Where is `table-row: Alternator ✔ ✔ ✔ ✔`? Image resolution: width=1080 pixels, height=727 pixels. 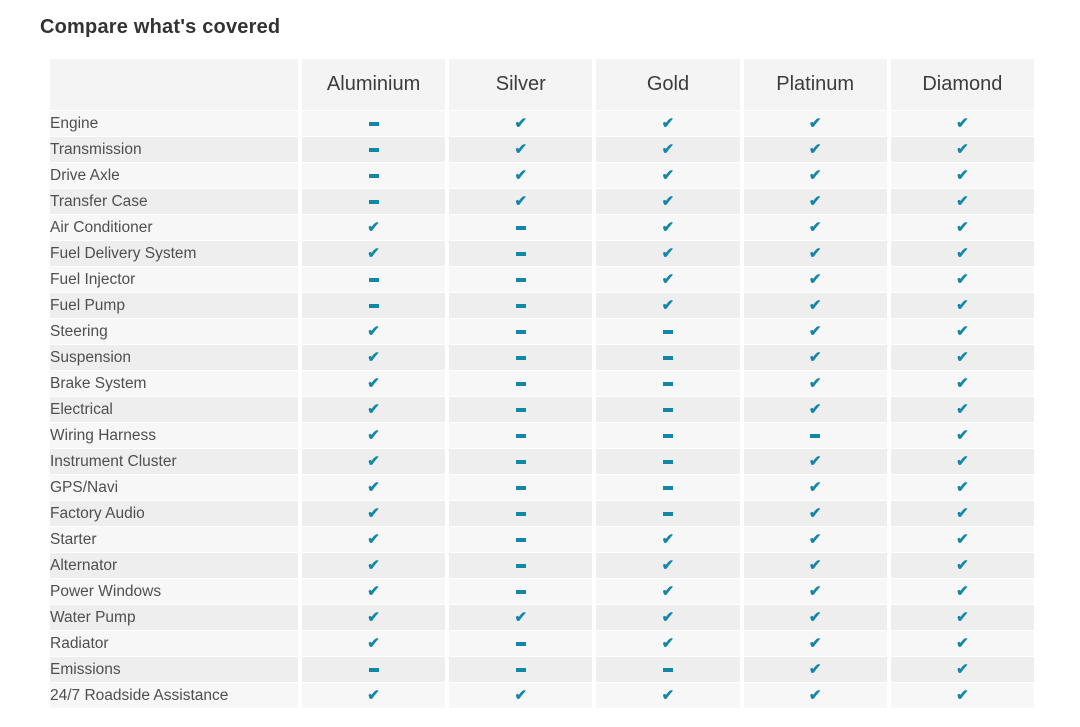
table-row: Alternator ✔ ✔ ✔ ✔ is located at coordinates (542, 565).